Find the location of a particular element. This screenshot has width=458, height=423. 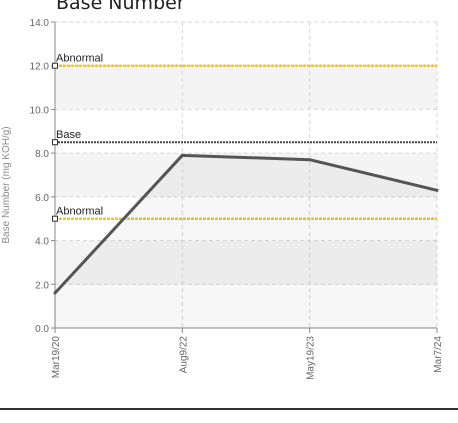

x-tick-label: Mar19/20 is located at coordinates (56, 357).